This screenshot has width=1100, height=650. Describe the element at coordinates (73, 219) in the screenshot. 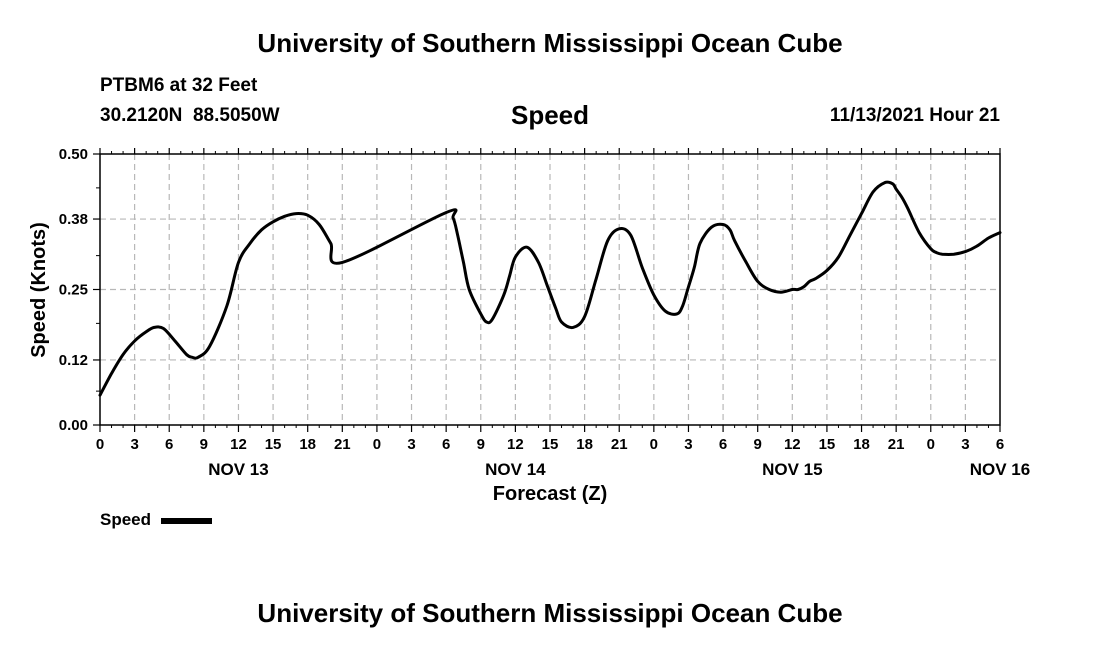

I see `y-tick-label: 0.38` at that location.